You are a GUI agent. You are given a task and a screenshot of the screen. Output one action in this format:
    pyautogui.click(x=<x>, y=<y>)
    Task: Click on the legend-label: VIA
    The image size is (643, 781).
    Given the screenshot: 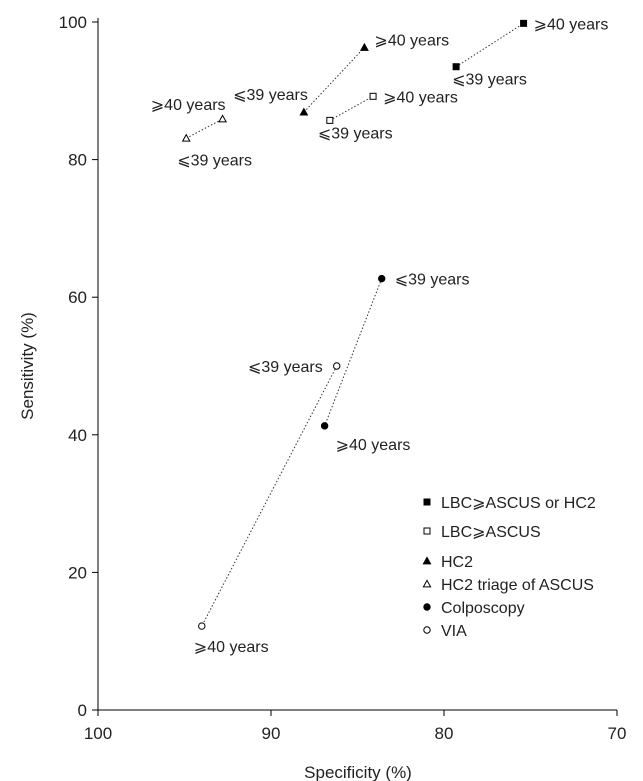 What is the action you would take?
    pyautogui.click(x=454, y=631)
    